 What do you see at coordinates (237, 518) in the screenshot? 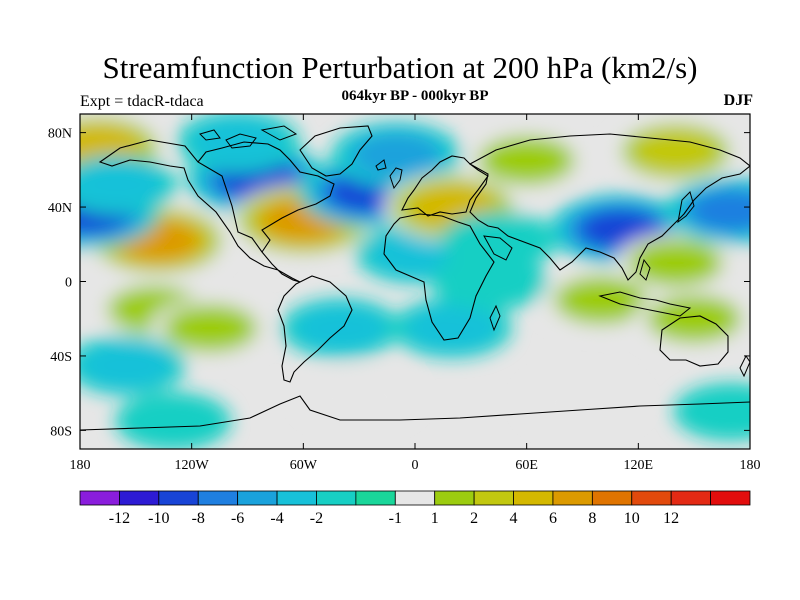
I see `colorbar-label-3: -6` at bounding box center [237, 518].